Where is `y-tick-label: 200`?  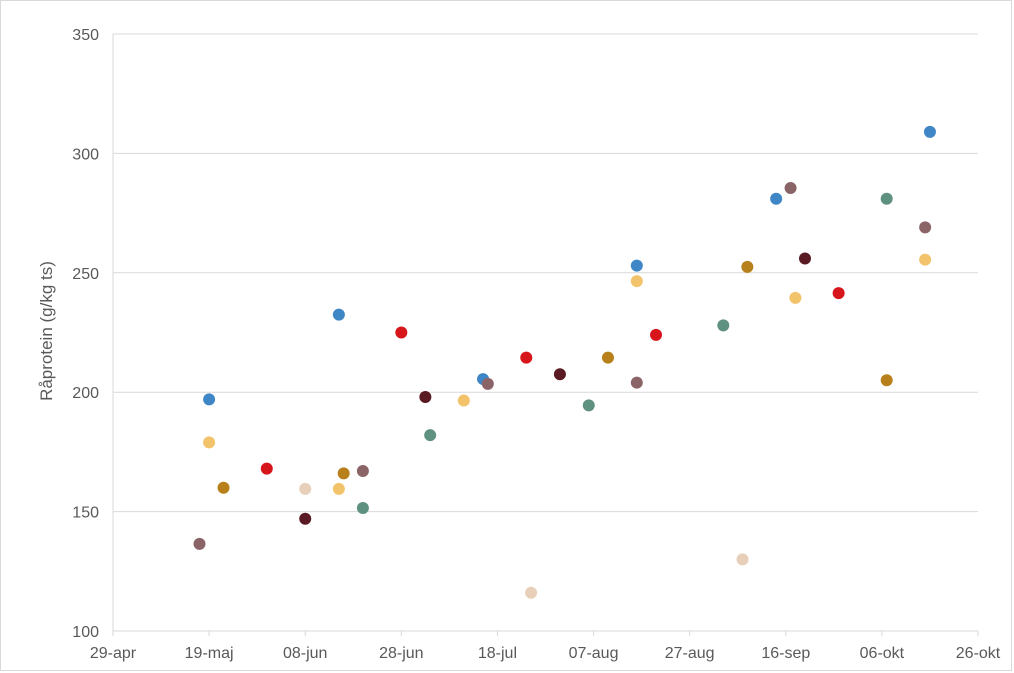
y-tick-label: 200 is located at coordinates (85, 393).